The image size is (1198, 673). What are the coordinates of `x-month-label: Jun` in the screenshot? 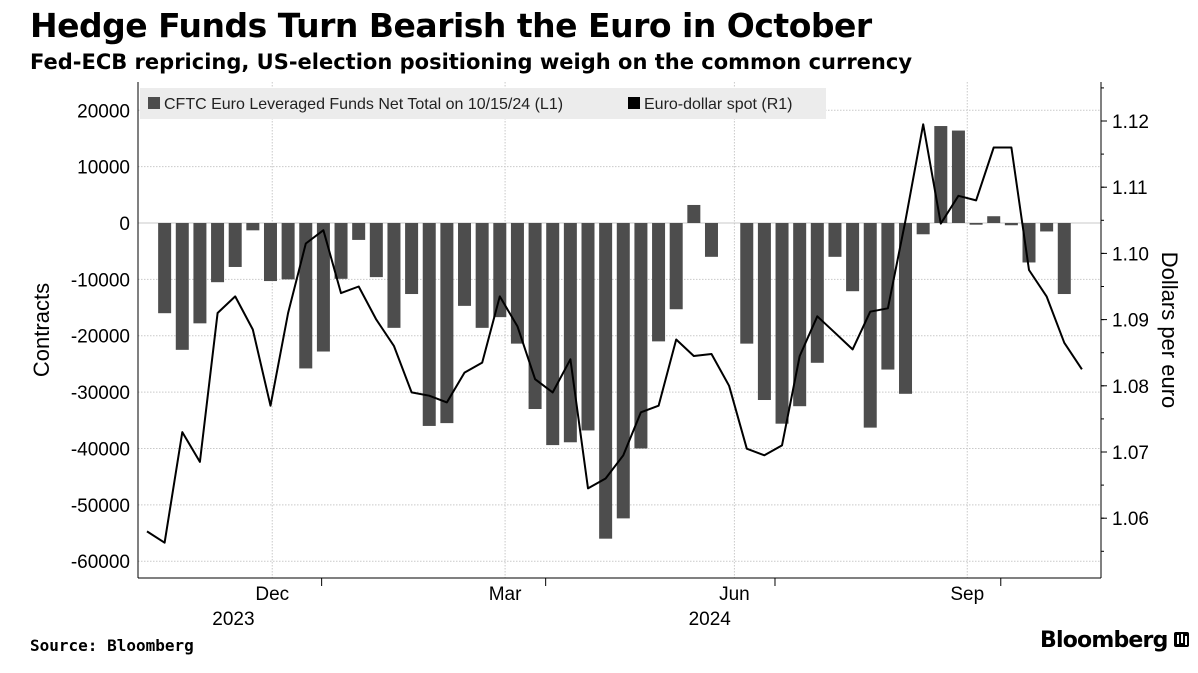 It's located at (734, 594).